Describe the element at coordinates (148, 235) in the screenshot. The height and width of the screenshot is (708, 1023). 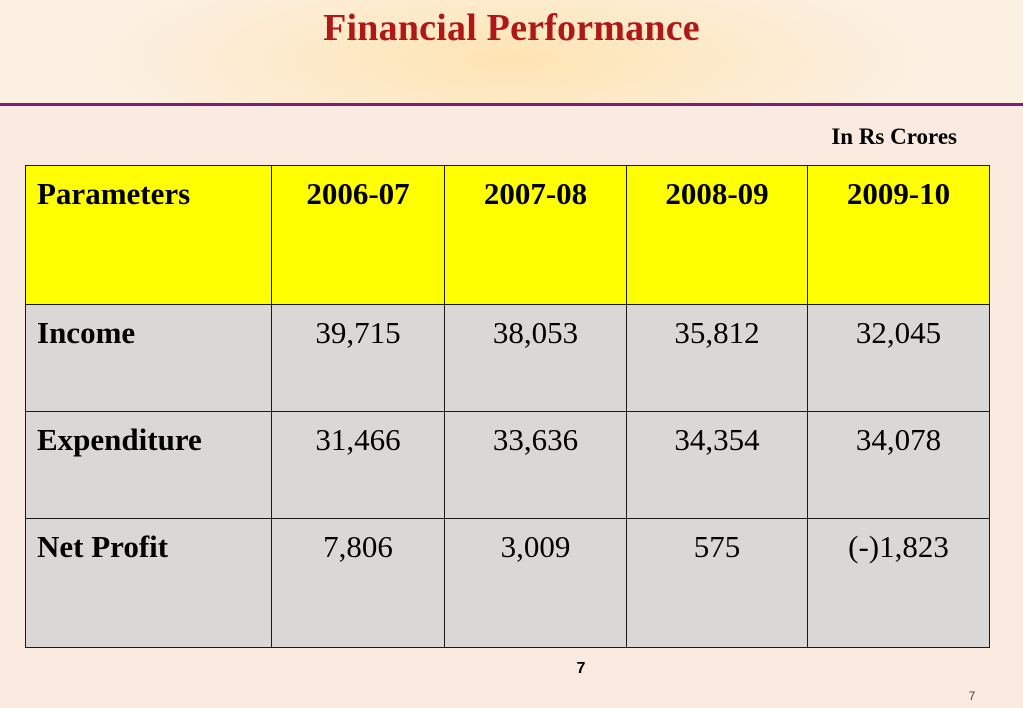
I see `column-header-parameters: Parameters` at that location.